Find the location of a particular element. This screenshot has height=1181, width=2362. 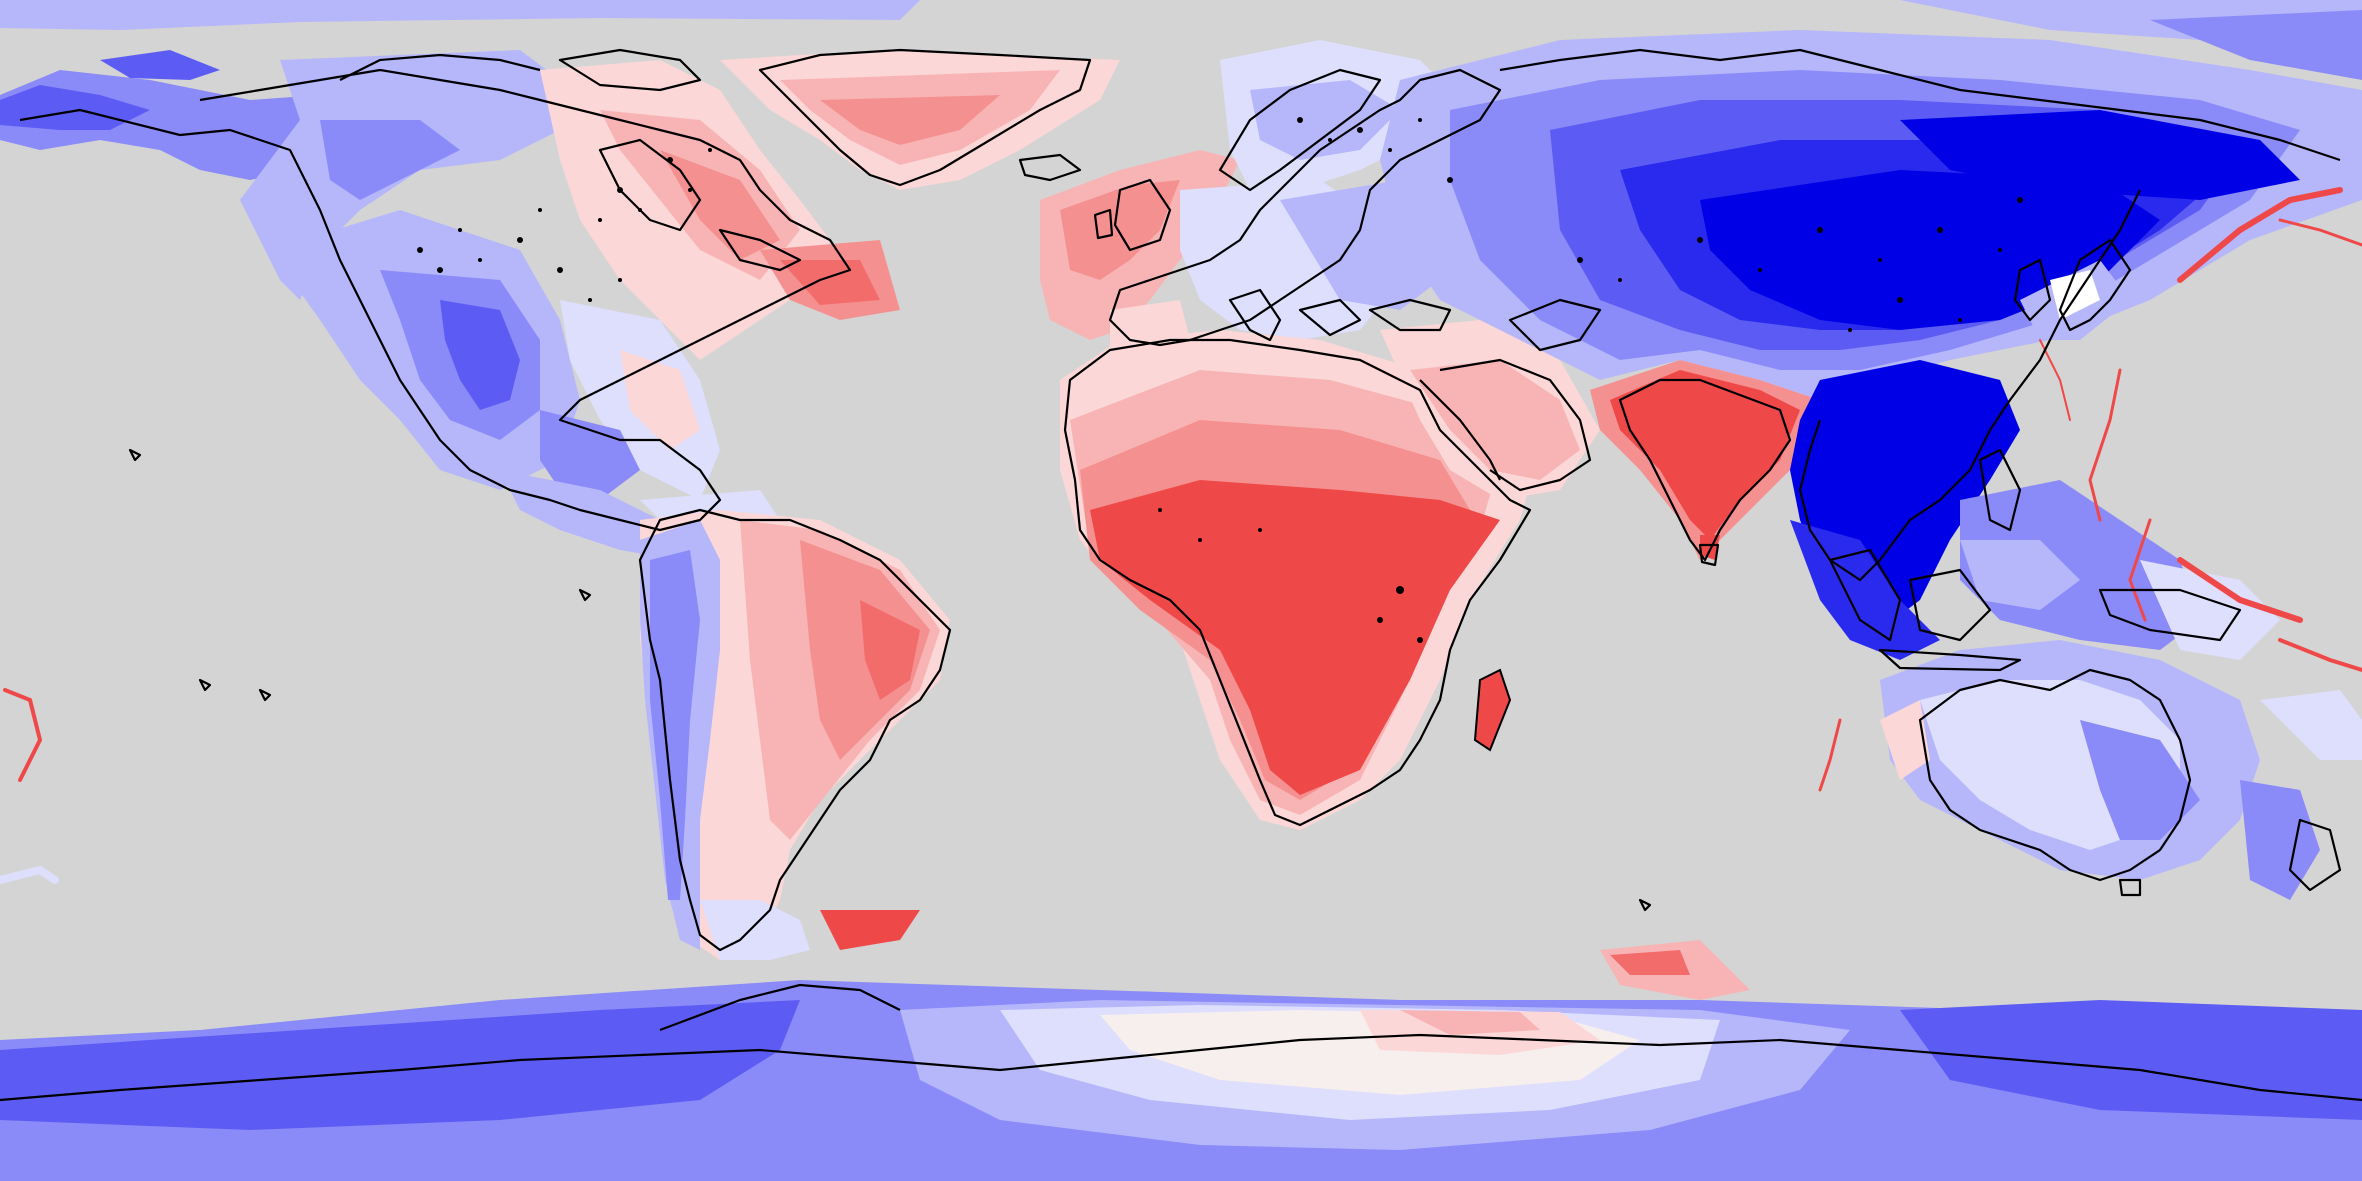

australia is located at coordinates (2121, 770).